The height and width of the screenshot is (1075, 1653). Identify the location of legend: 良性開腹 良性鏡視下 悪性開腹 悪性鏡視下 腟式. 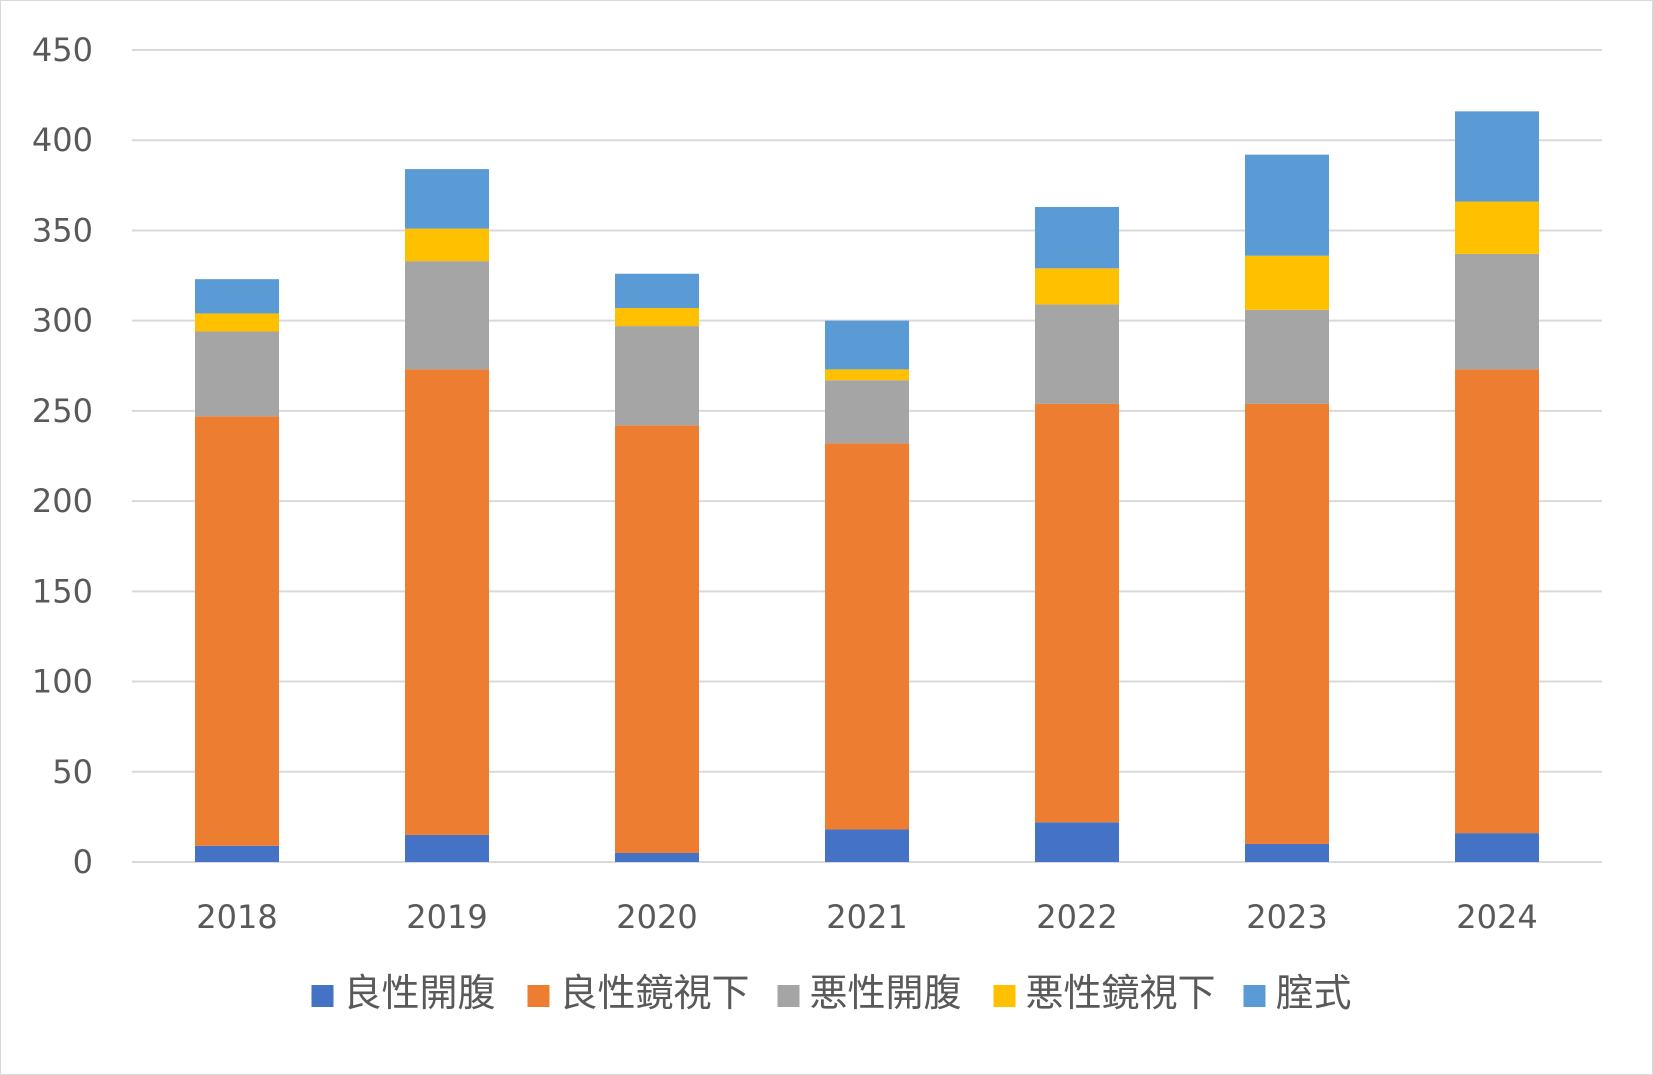
(831, 993).